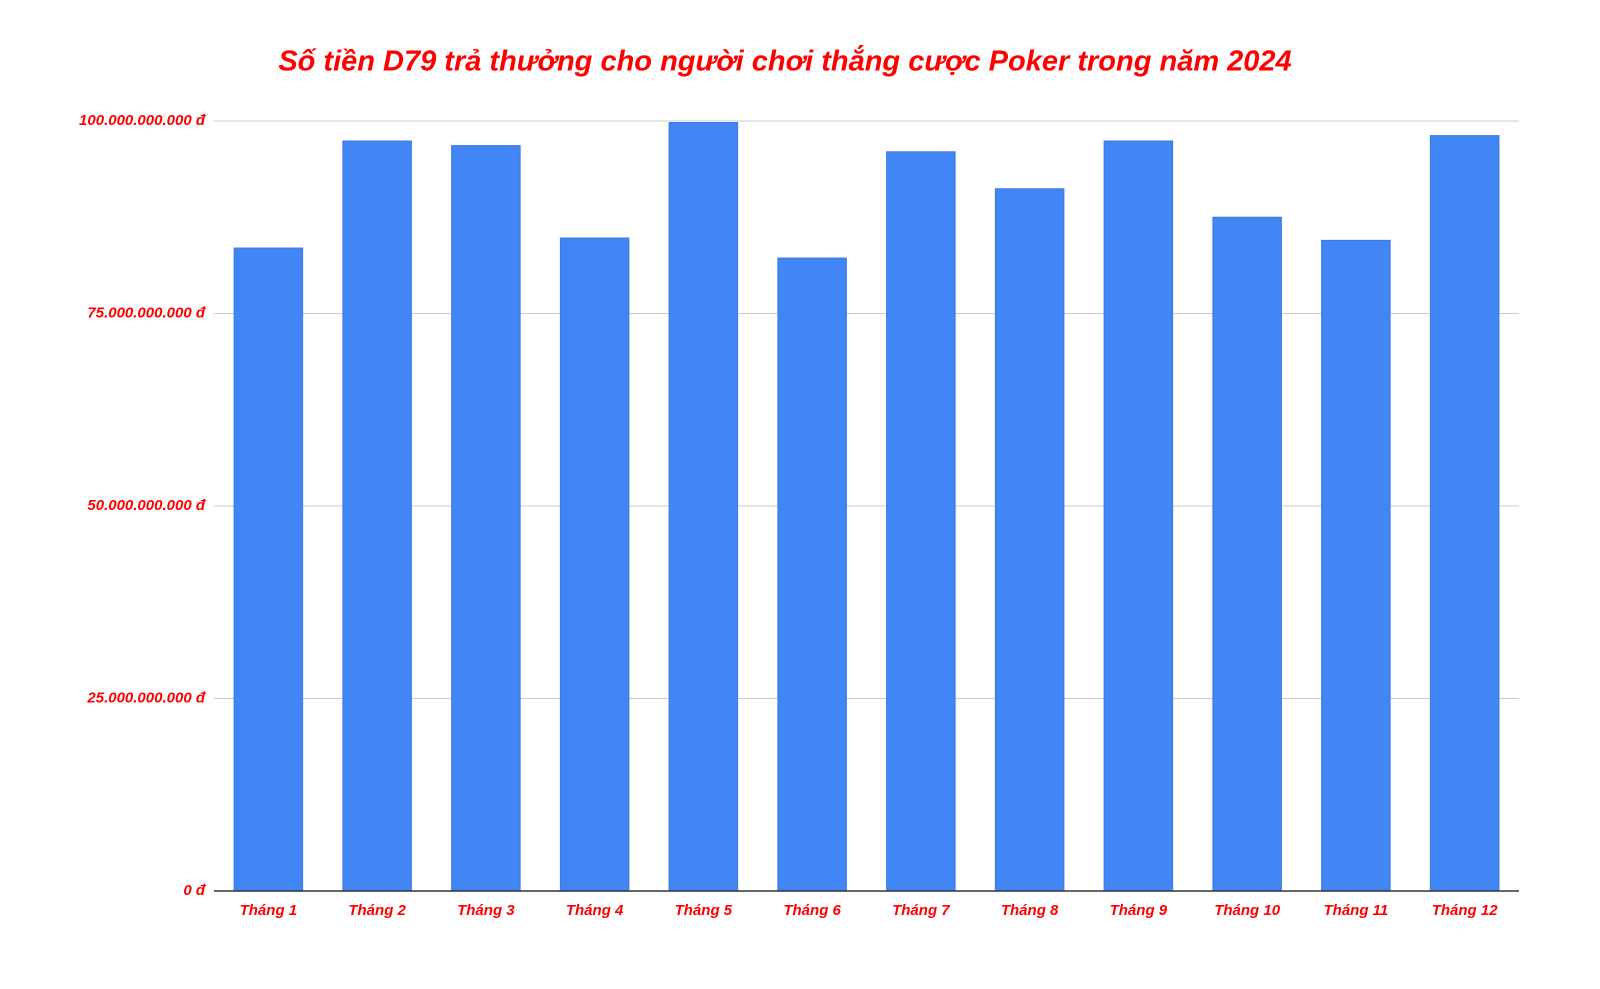 This screenshot has width=1600, height=989. I want to click on x-tick-label: Tháng 9, so click(1139, 910).